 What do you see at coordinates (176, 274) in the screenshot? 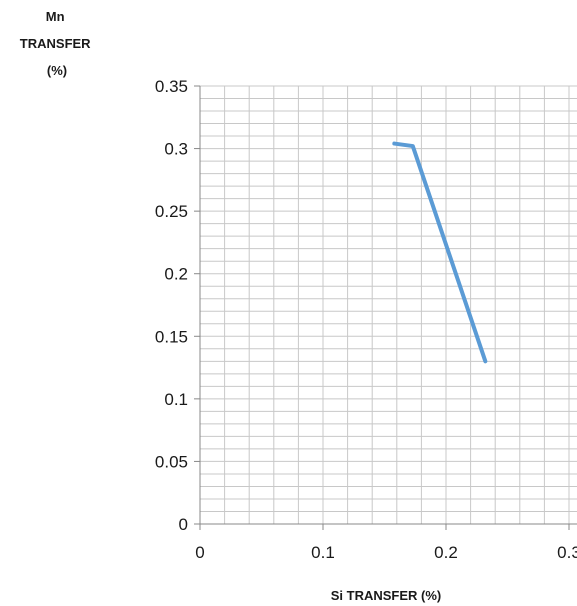
I see `y-tick-label: 0.2` at bounding box center [176, 274].